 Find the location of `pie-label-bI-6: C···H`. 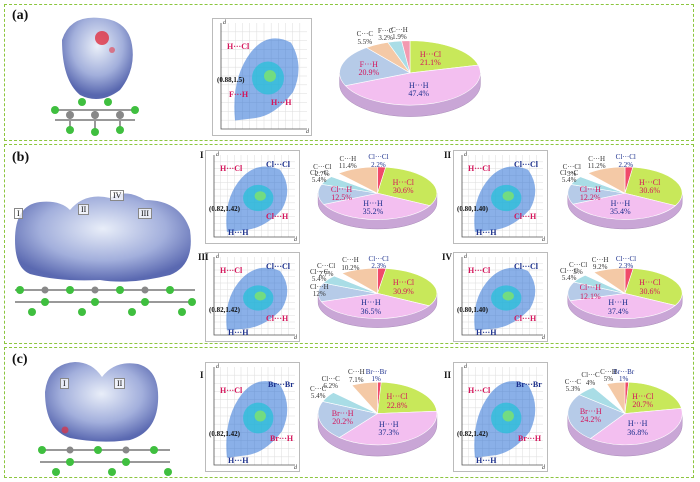

pie-label-bI-6: C···H is located at coordinates (348, 159).